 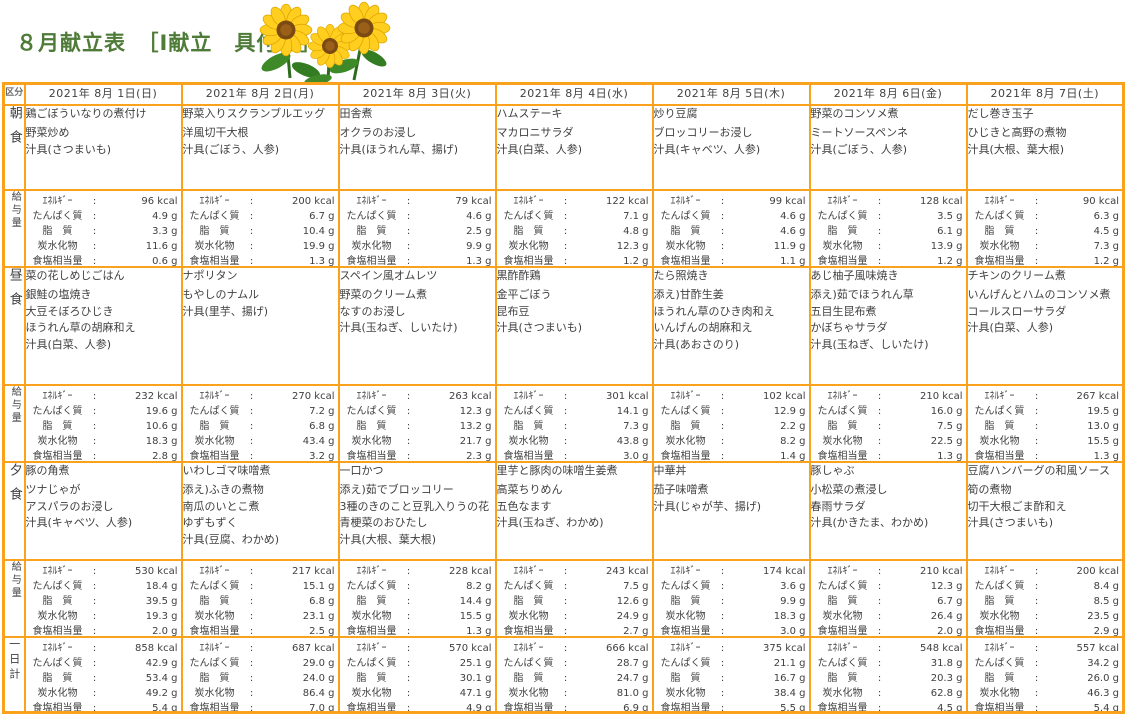 What do you see at coordinates (539, 149) in the screenshot?
I see `menu-item: 汁具(白菜、人参)` at bounding box center [539, 149].